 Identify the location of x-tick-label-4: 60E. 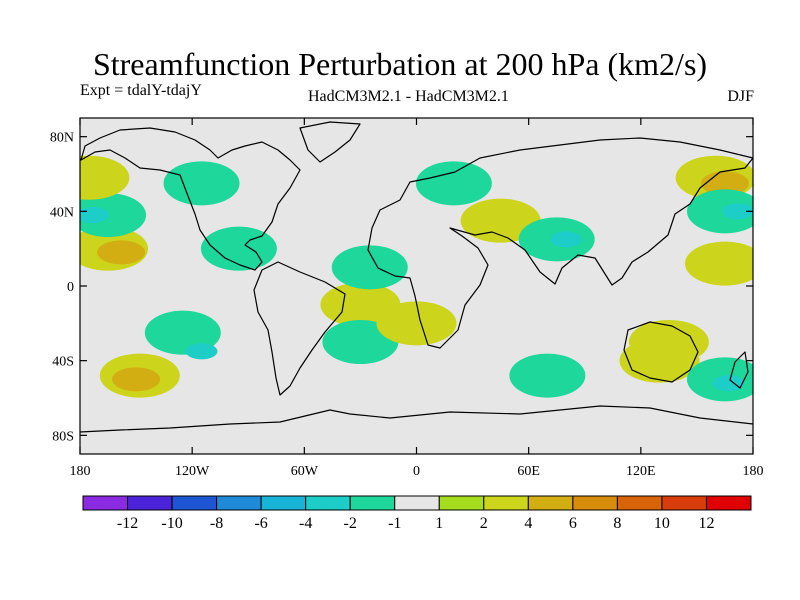
(528, 471).